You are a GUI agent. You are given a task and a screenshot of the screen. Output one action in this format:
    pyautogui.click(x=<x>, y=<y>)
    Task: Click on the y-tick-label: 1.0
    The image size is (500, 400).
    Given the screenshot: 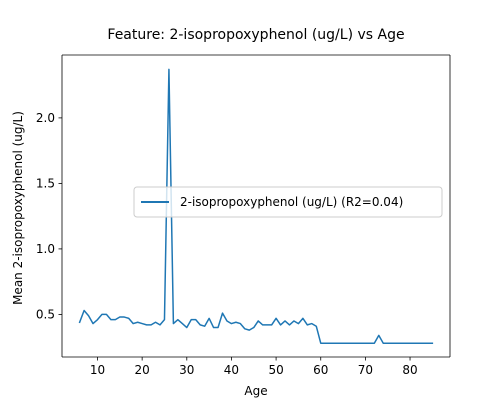 What is the action you would take?
    pyautogui.click(x=45, y=249)
    